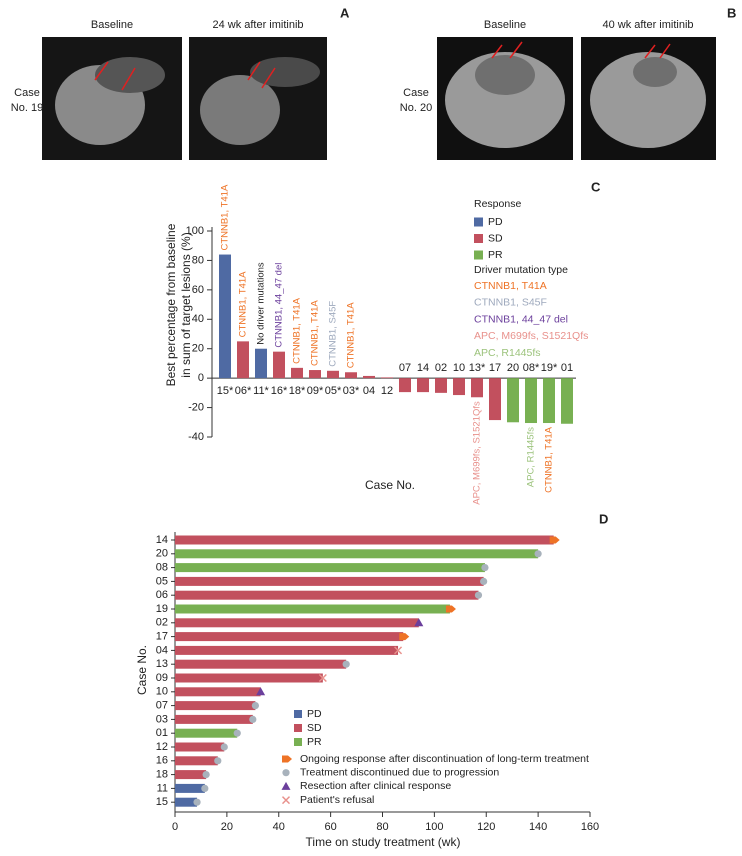  What do you see at coordinates (521, 319) in the screenshot?
I see `legend-label: CTNNB1, 44_47 del` at bounding box center [521, 319].